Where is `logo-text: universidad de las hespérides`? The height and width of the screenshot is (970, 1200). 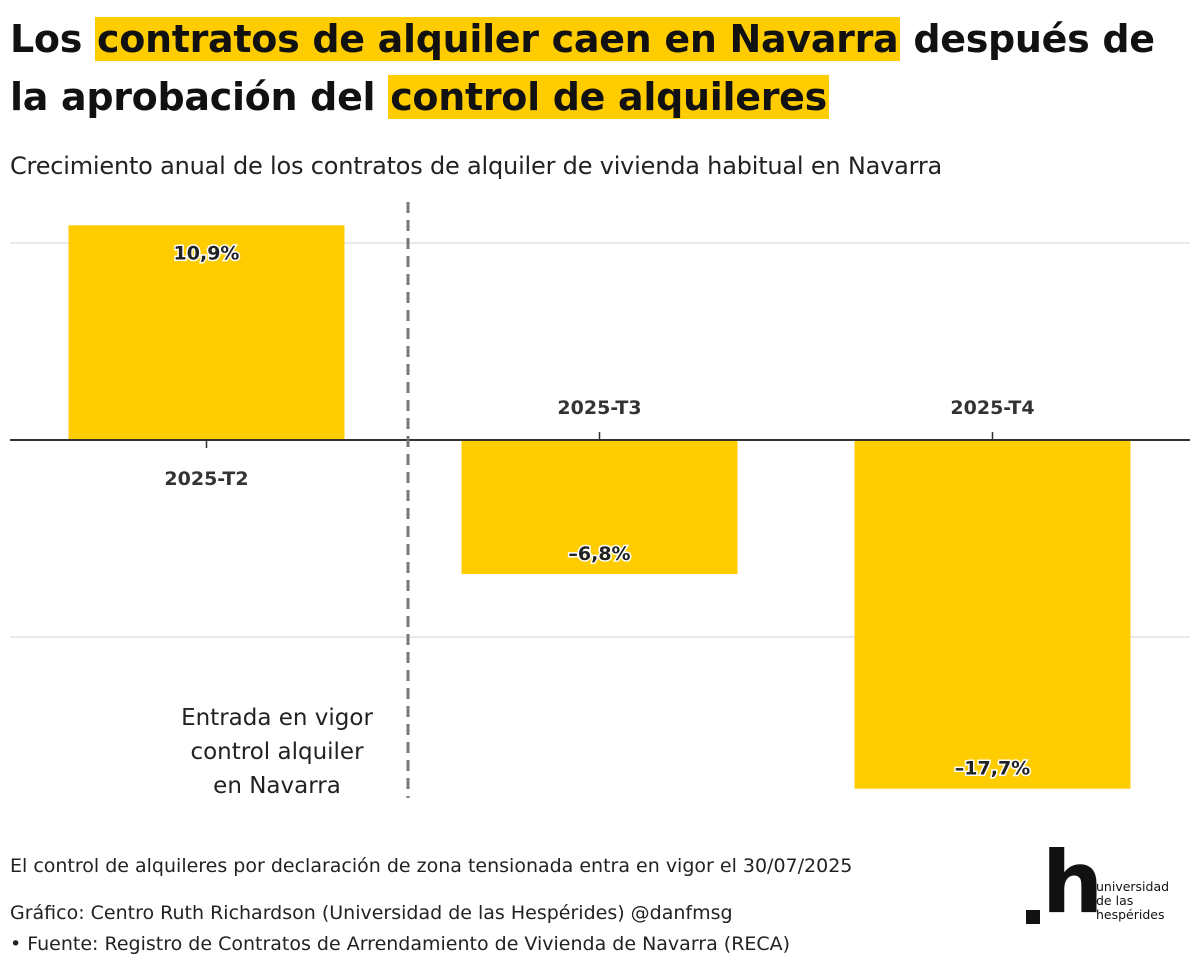 logo-text: universidad de las hespérides is located at coordinates (1133, 900).